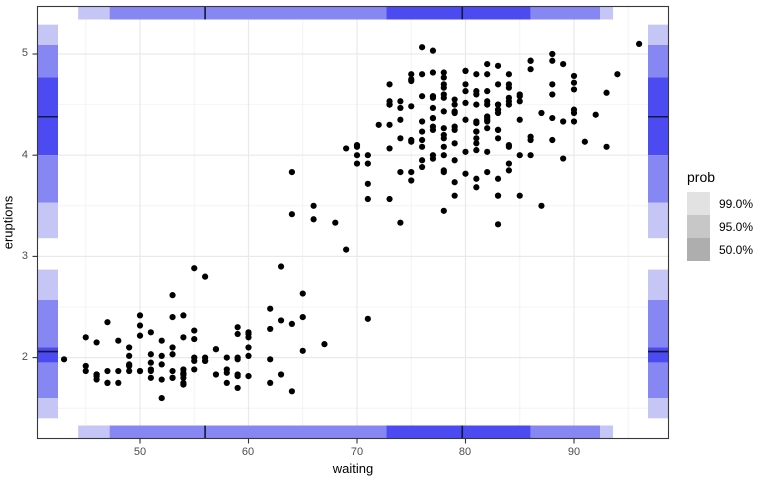 This screenshot has height=480, width=768. What do you see at coordinates (736, 249) in the screenshot?
I see `legend-key-label: 50.0%` at bounding box center [736, 249].